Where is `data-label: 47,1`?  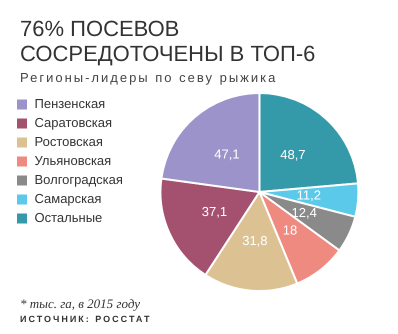 data-label: 47,1 is located at coordinates (227, 154).